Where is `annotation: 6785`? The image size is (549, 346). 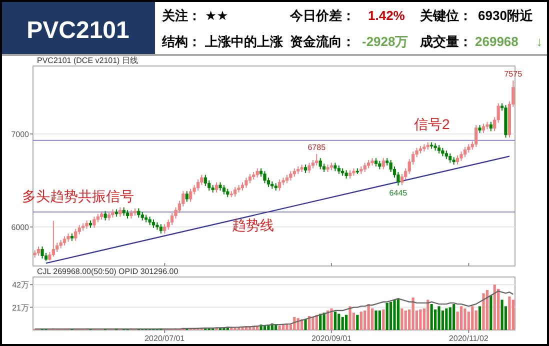 annotation: 6785 is located at coordinates (317, 147).